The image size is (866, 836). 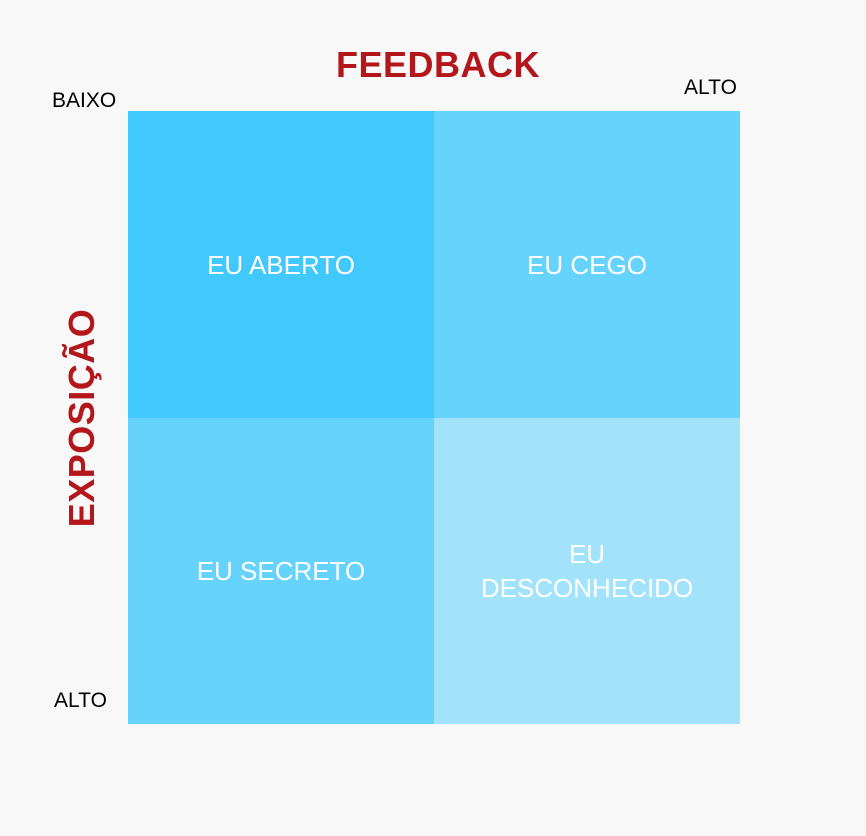 What do you see at coordinates (80, 700) in the screenshot?
I see `bottom-left-axis-label: ALTO` at bounding box center [80, 700].